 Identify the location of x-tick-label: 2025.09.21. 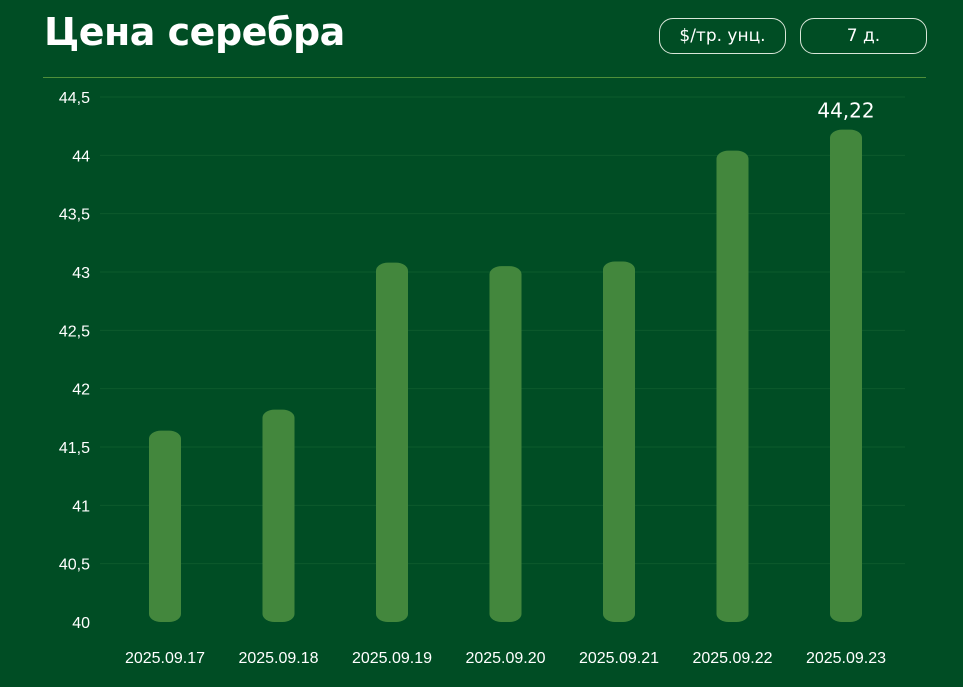
(619, 658).